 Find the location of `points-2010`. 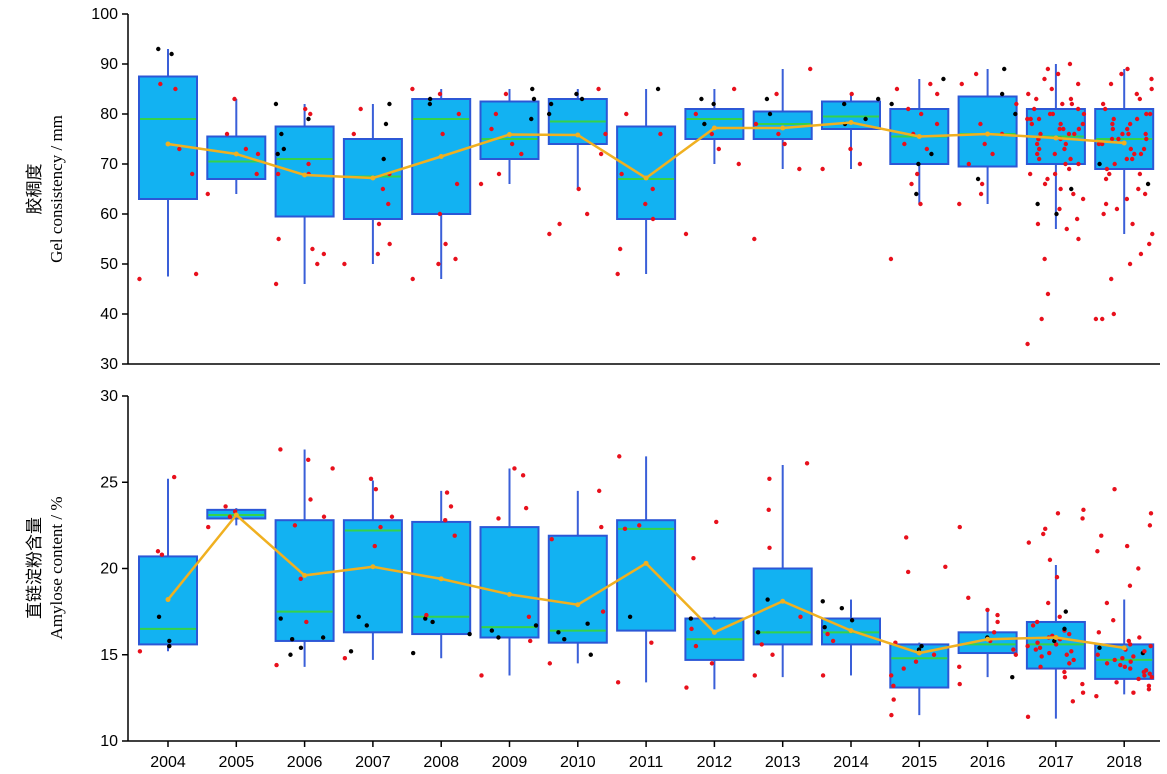

points-2010 is located at coordinates (576, 577).